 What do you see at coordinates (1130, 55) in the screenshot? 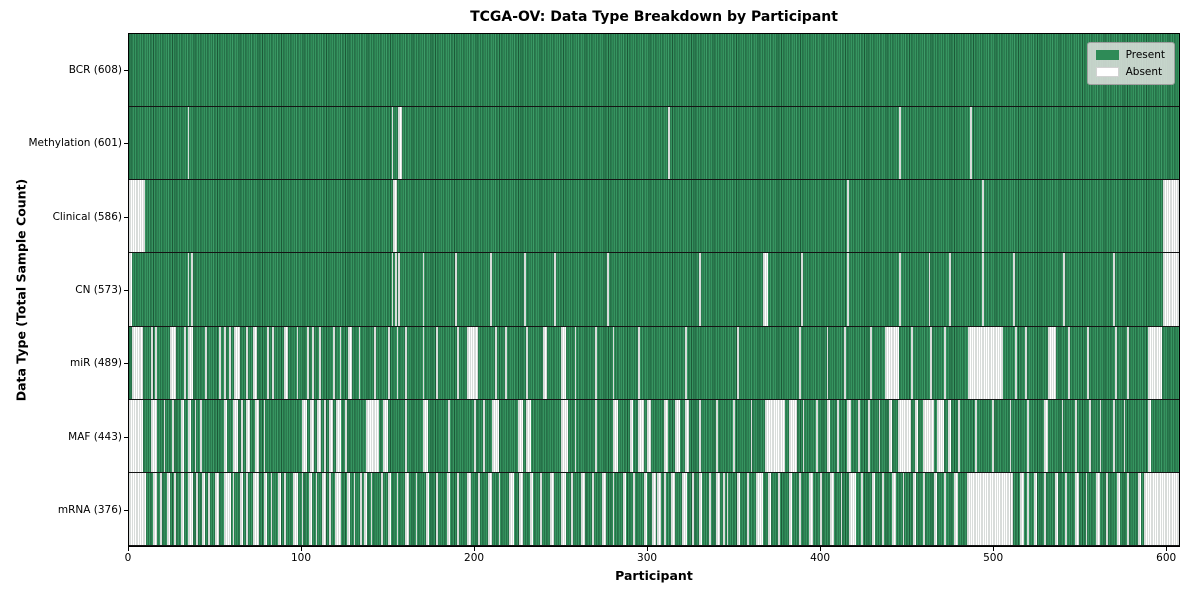
I see `legend-item-present: Present` at bounding box center [1130, 55].